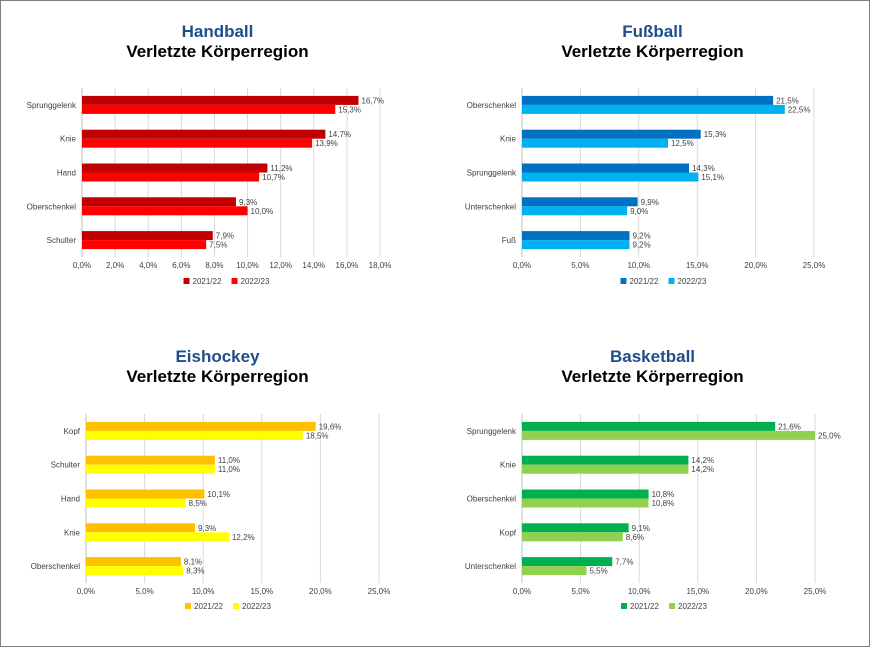 The image size is (870, 647). I want to click on handball-title: Handball, so click(217, 31).